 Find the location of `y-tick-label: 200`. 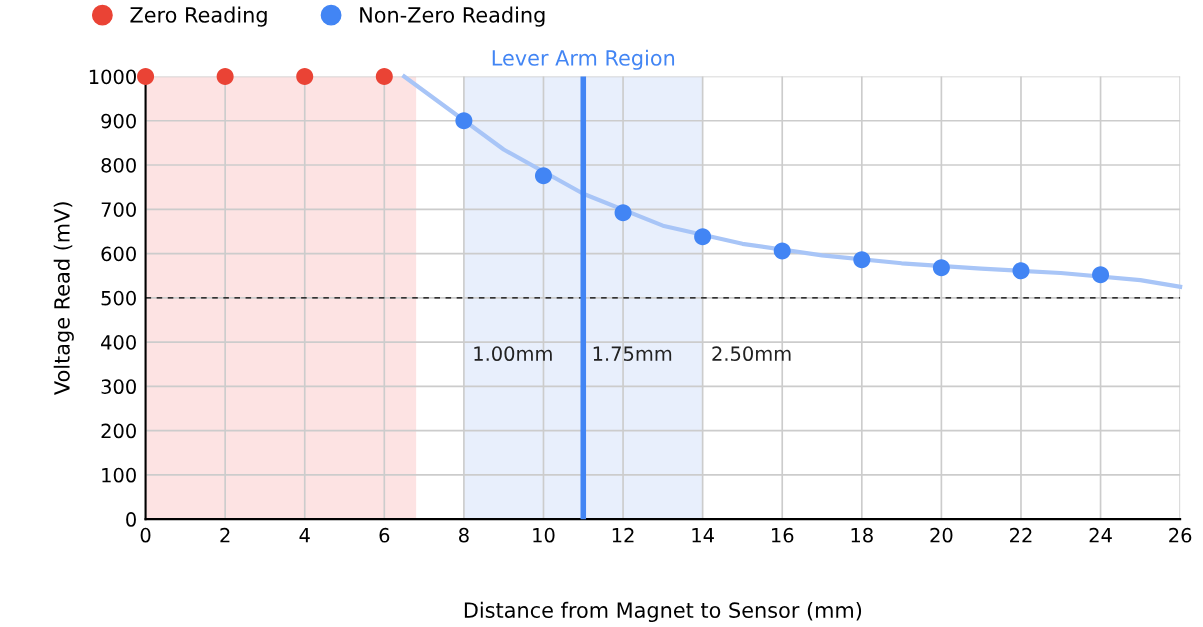

y-tick-label: 200 is located at coordinates (118, 431).